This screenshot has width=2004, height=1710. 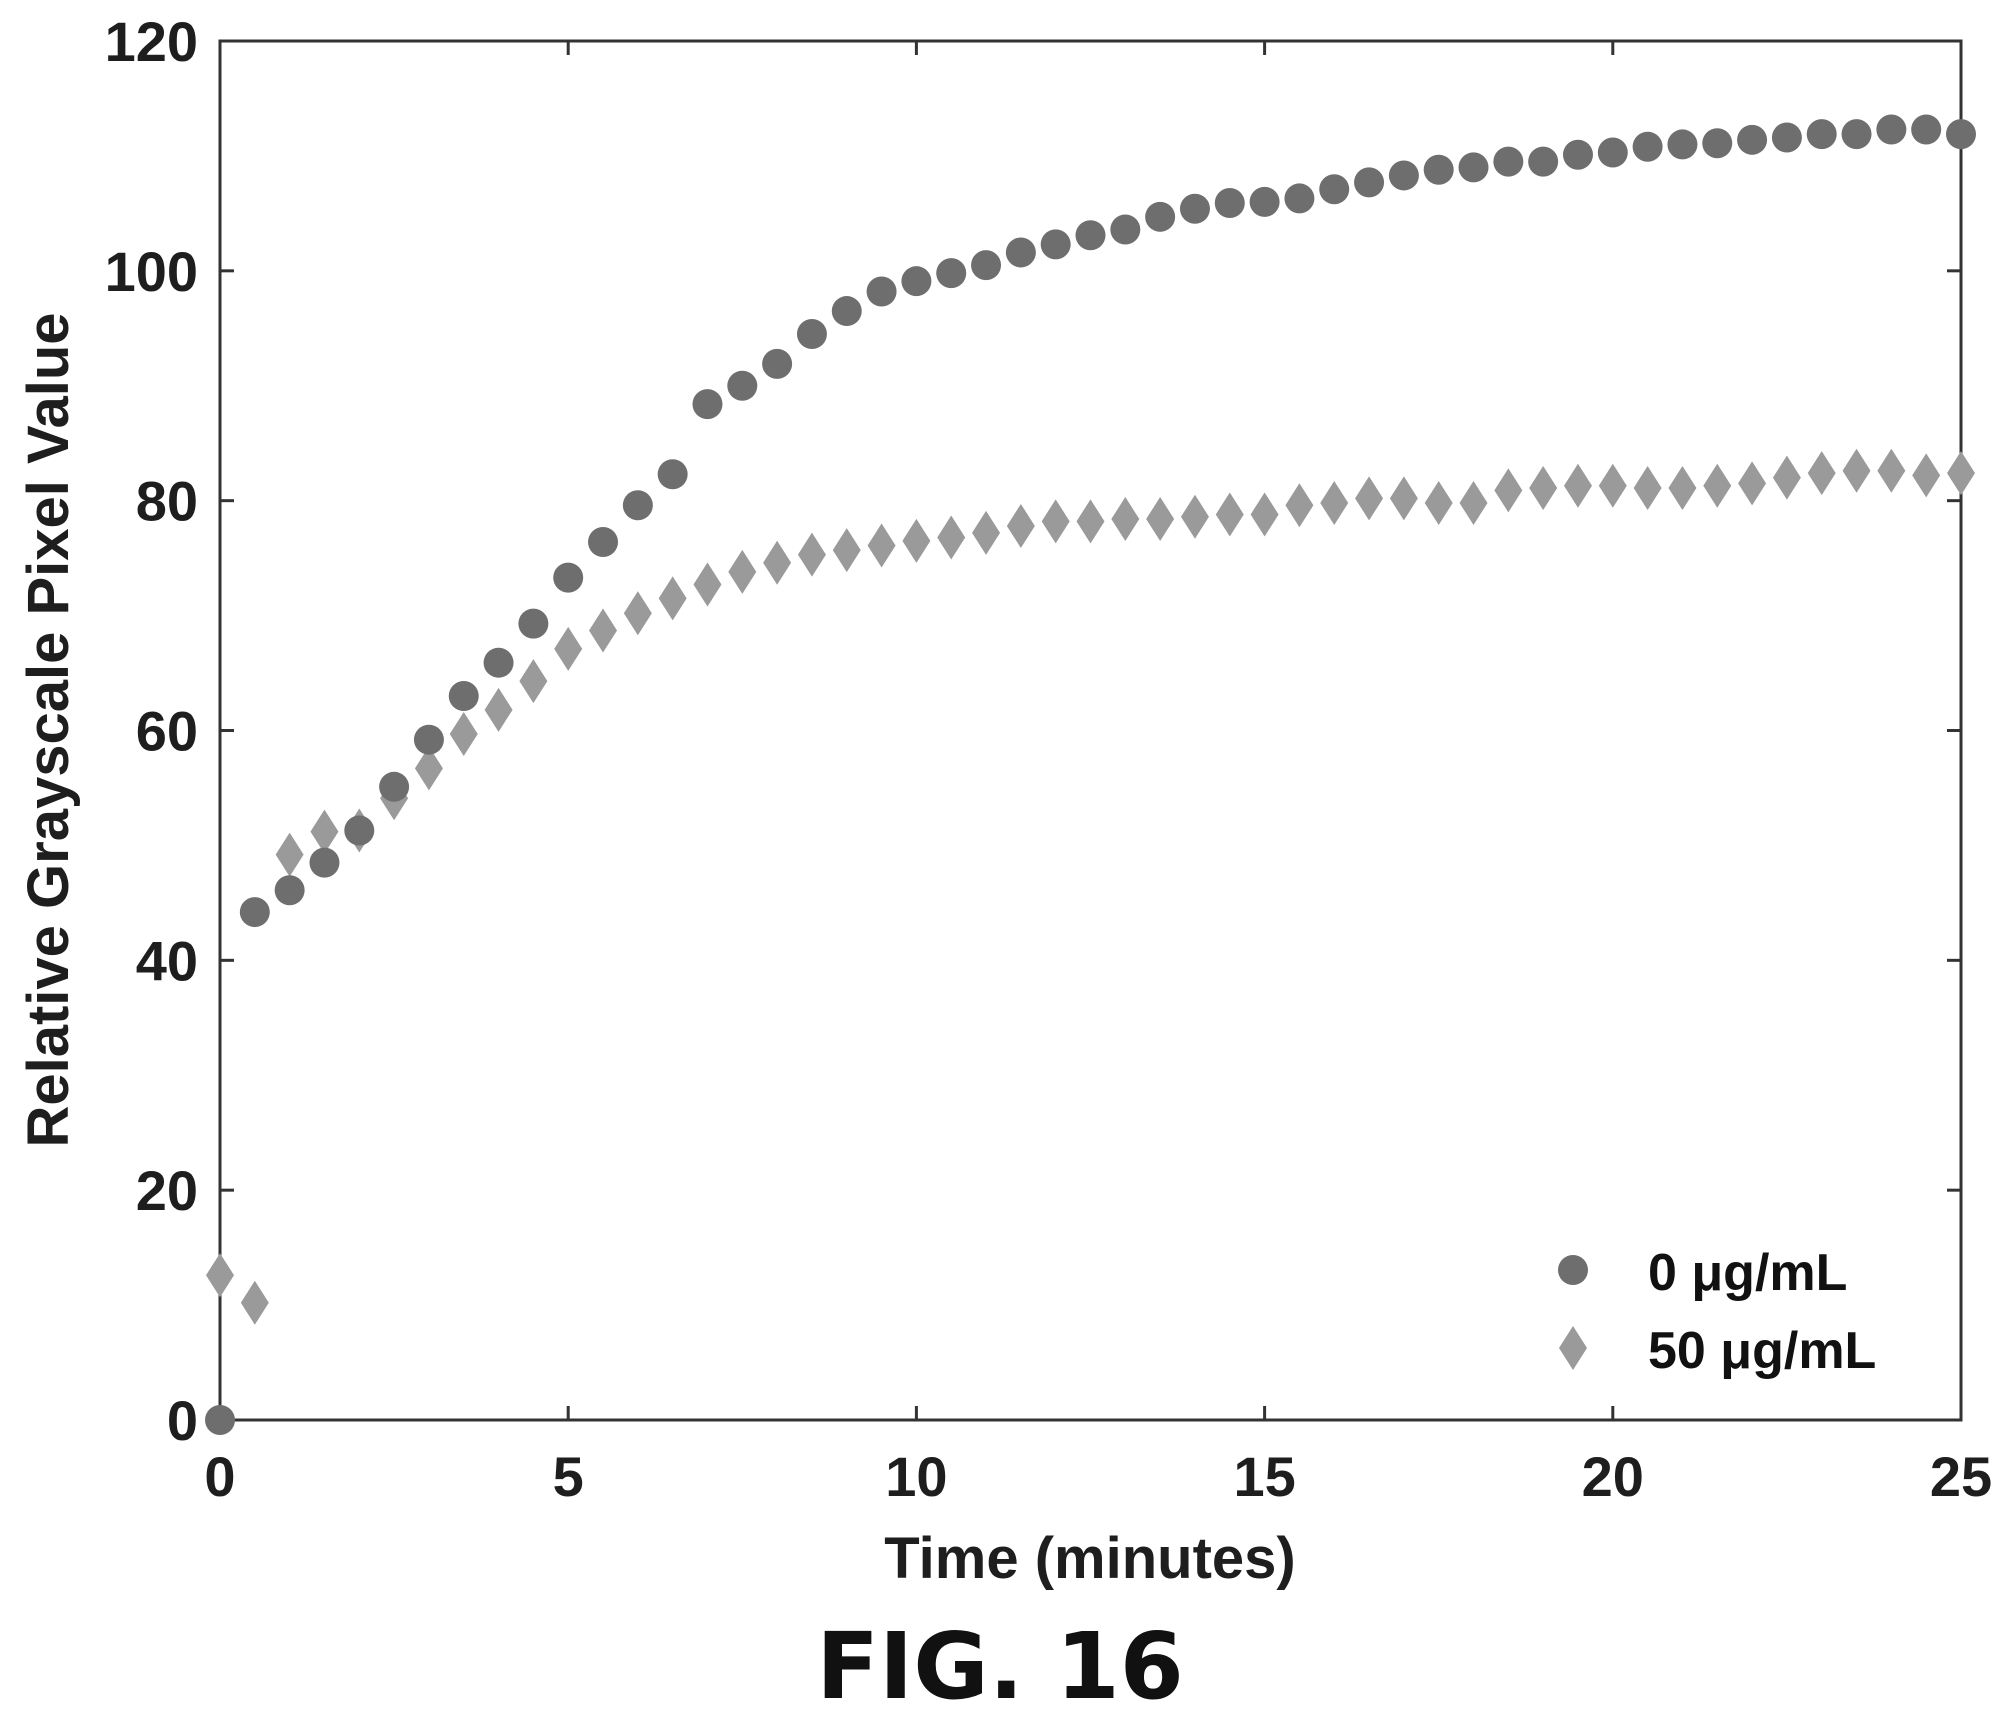 I want to click on figure-caption: FIG. 16, so click(x=1000, y=1661).